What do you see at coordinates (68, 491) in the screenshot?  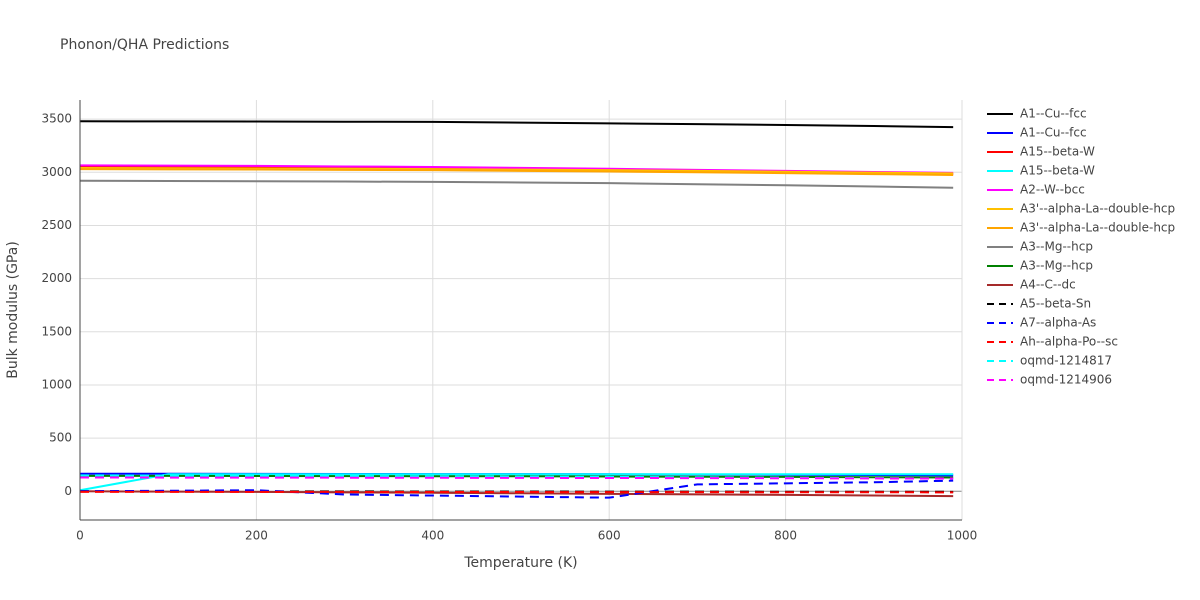 I see `y-tick-label: 0` at bounding box center [68, 491].